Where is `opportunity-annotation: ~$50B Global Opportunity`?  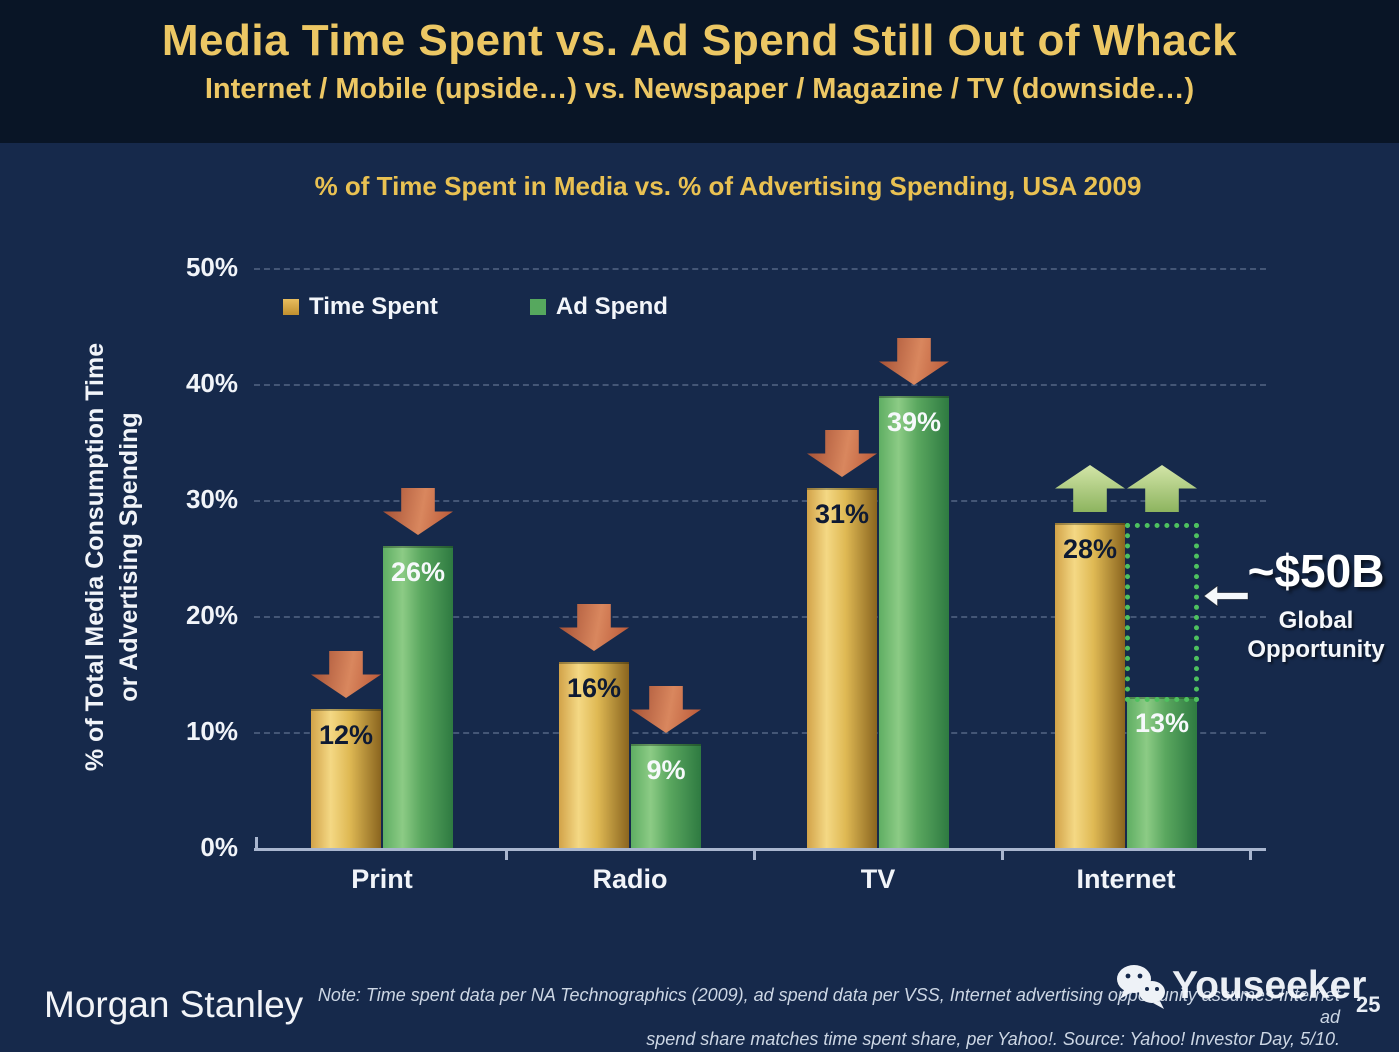 opportunity-annotation: ~$50B Global Opportunity is located at coordinates (1292, 604).